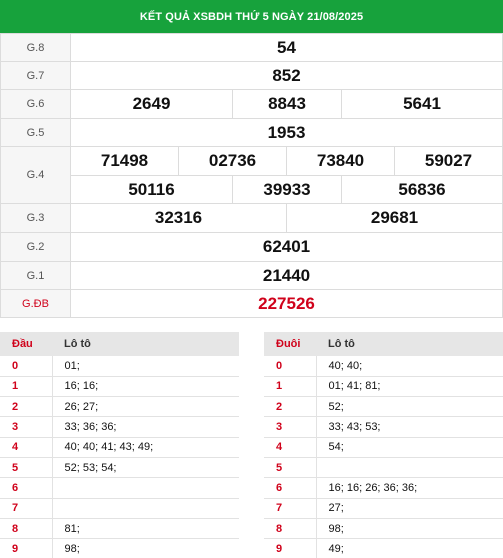  I want to click on row-values: 27;, so click(409, 508).